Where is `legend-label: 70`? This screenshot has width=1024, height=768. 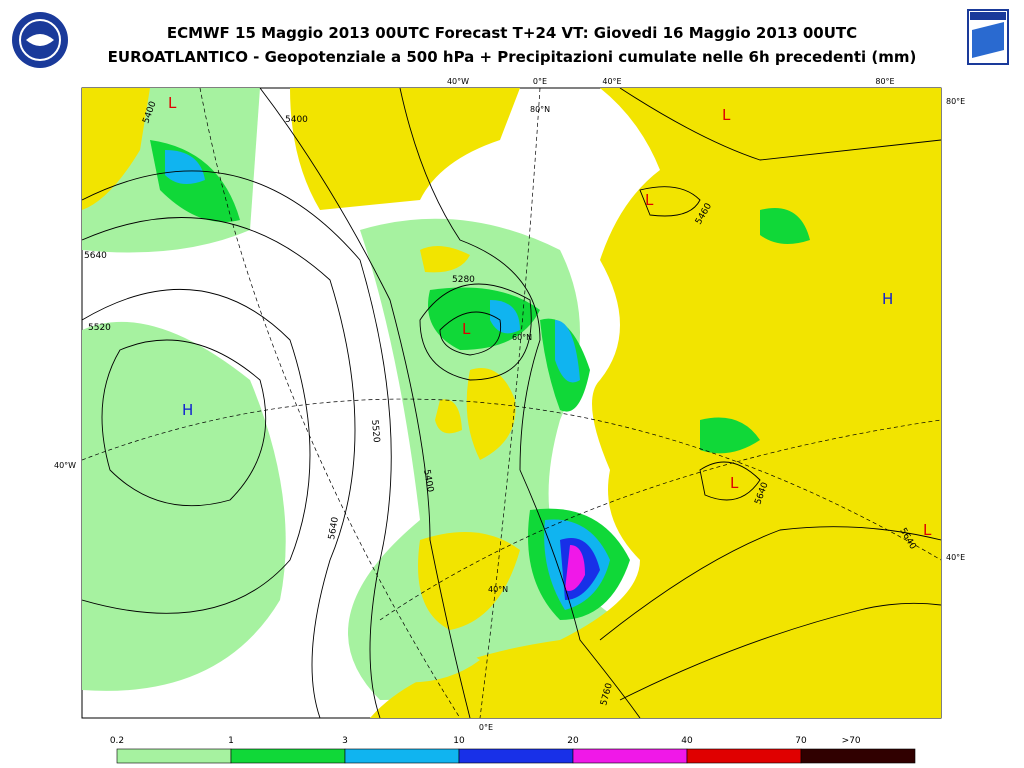 legend-label: 70 is located at coordinates (801, 741).